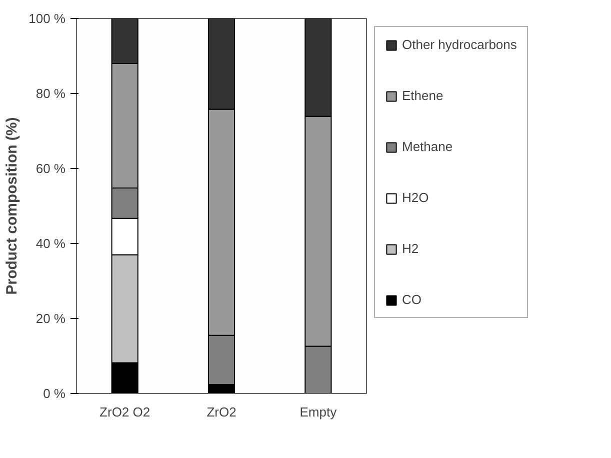 The height and width of the screenshot is (458, 611). I want to click on y-tick-label: 60 %, so click(51, 168).